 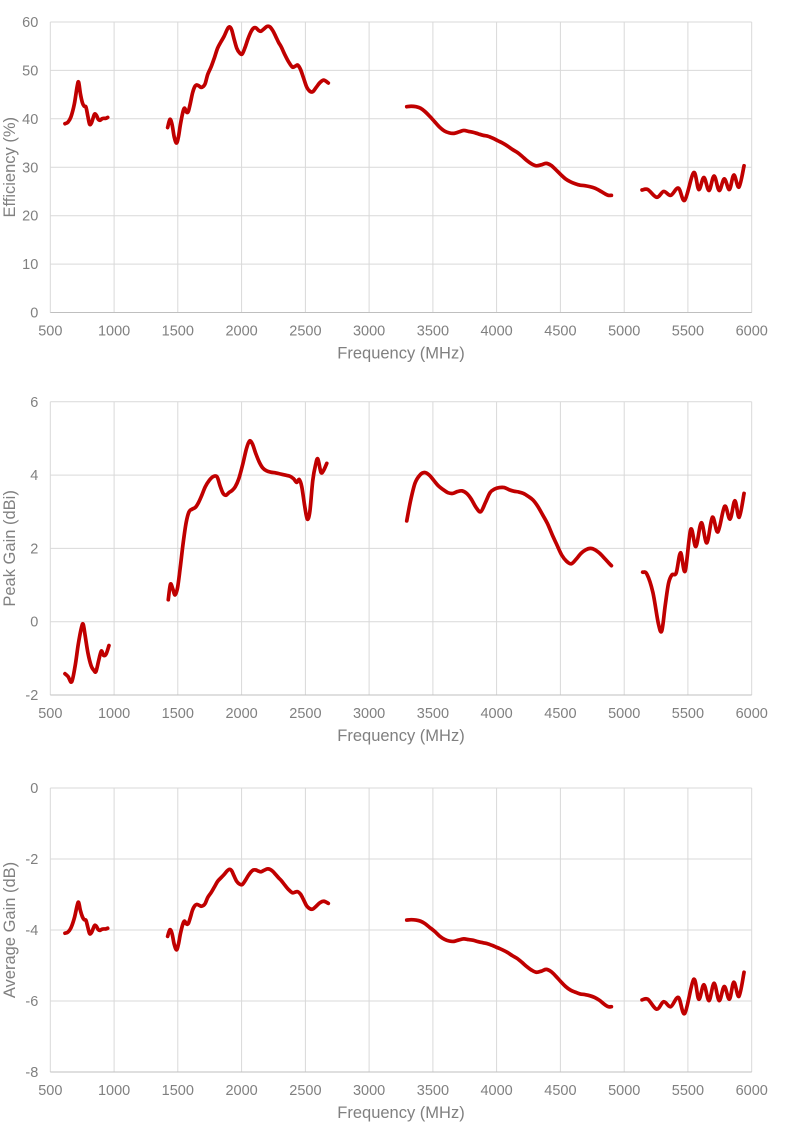 What do you see at coordinates (31, 1002) in the screenshot?
I see `y-tick-label: -6` at bounding box center [31, 1002].